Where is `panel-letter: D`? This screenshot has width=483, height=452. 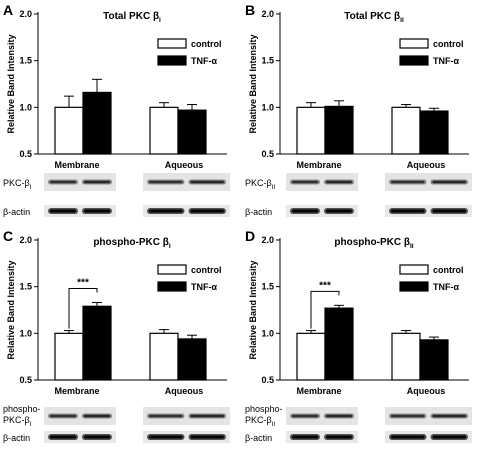 panel-letter: D is located at coordinates (250, 236).